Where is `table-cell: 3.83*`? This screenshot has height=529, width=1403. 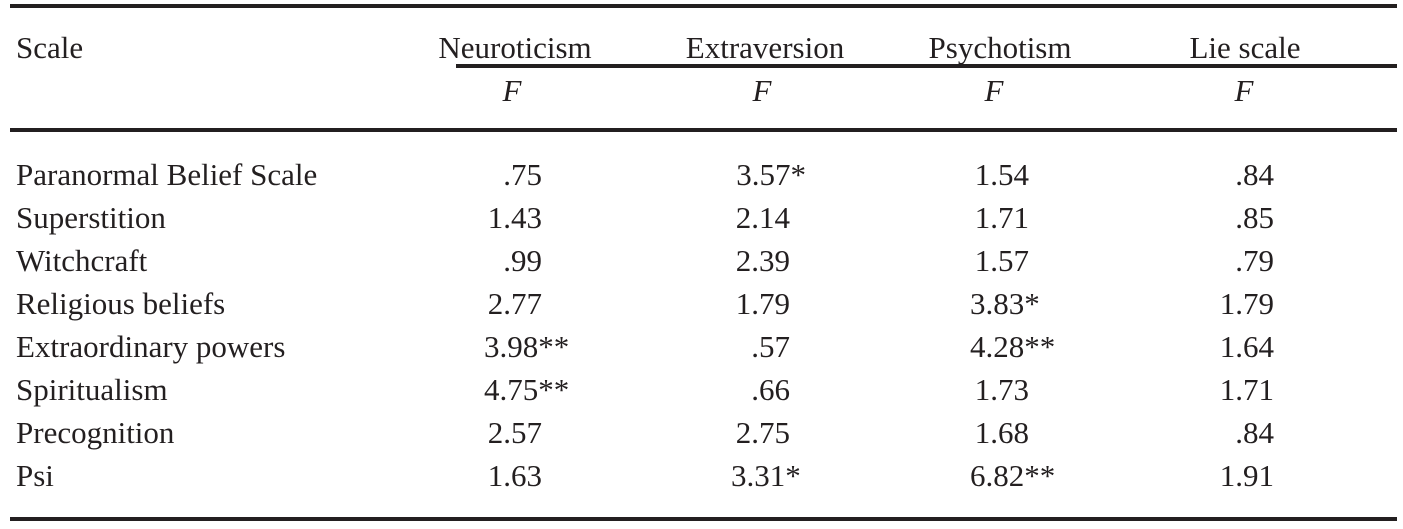
table-cell: 3.83* is located at coordinates (1005, 303).